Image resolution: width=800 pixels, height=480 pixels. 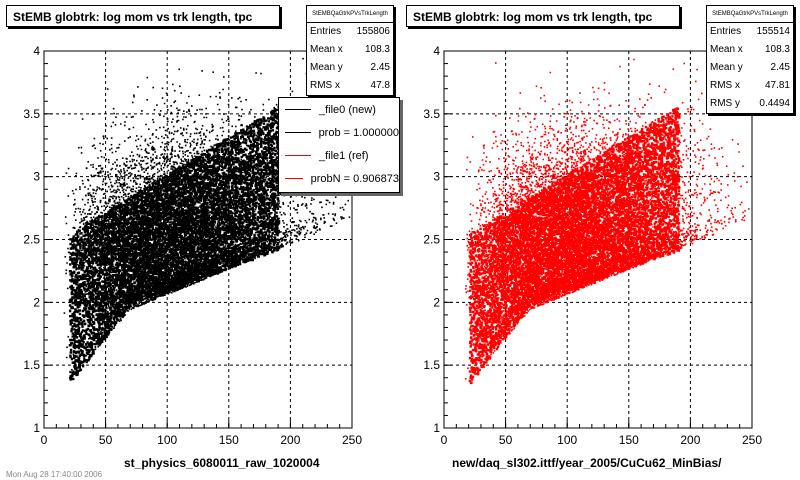 I want to click on footer-timestamp: Mon Aug 28 17:40:00 2006, so click(x=54, y=474).